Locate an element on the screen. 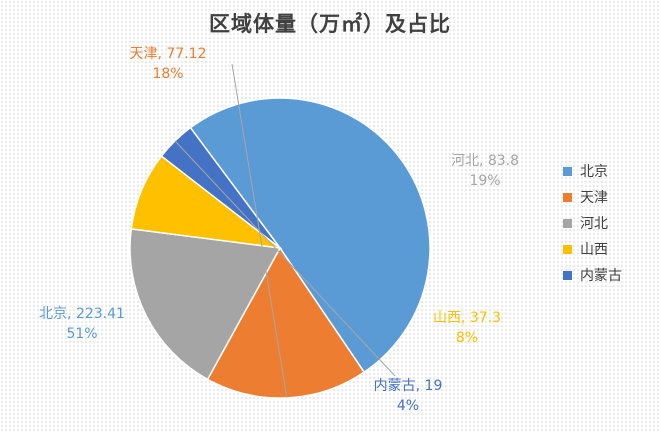 The height and width of the screenshot is (432, 660). chart-title: 区域体量（万㎡）及占比 is located at coordinates (330, 24).